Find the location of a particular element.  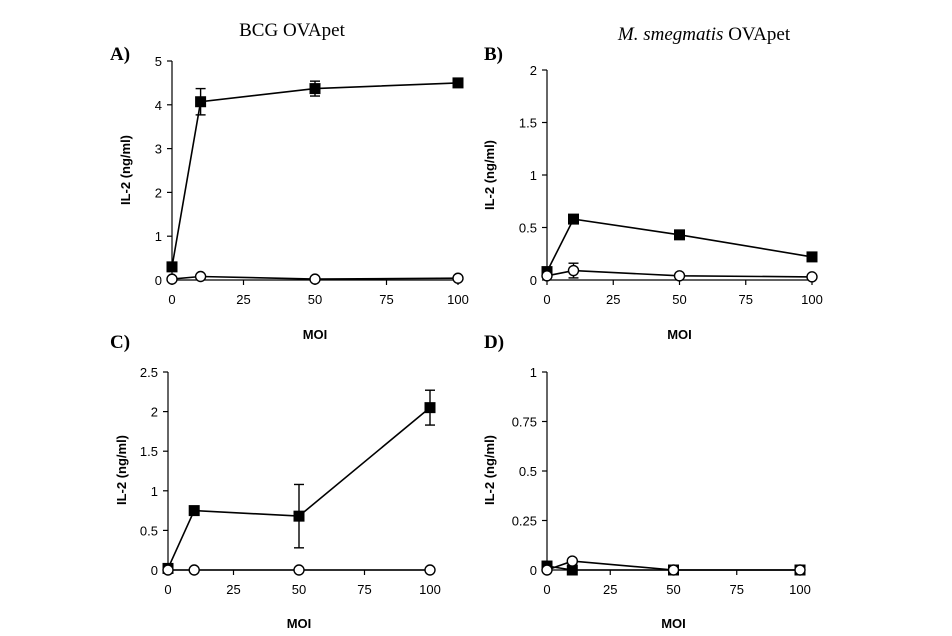

y-tick-label: 5 is located at coordinates (158, 61).